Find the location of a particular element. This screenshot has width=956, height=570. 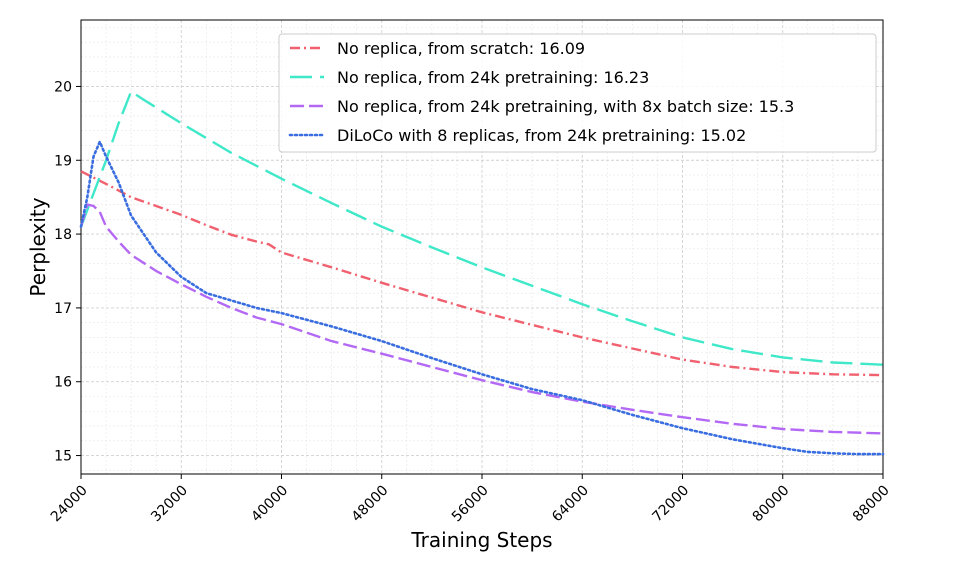

y-tick-label: 18 is located at coordinates (63, 235).